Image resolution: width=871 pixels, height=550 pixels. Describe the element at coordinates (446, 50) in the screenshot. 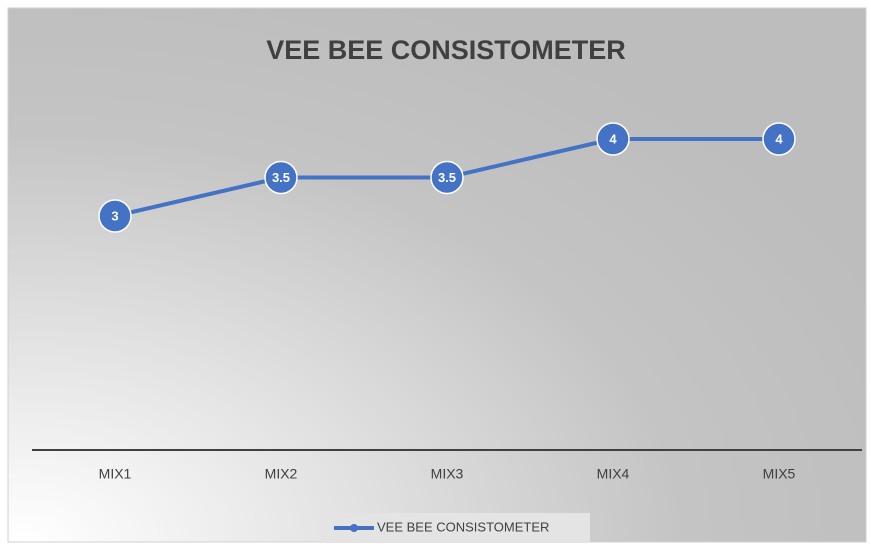

I see `chart-title: VEE BEE CONSISTOMETER` at that location.